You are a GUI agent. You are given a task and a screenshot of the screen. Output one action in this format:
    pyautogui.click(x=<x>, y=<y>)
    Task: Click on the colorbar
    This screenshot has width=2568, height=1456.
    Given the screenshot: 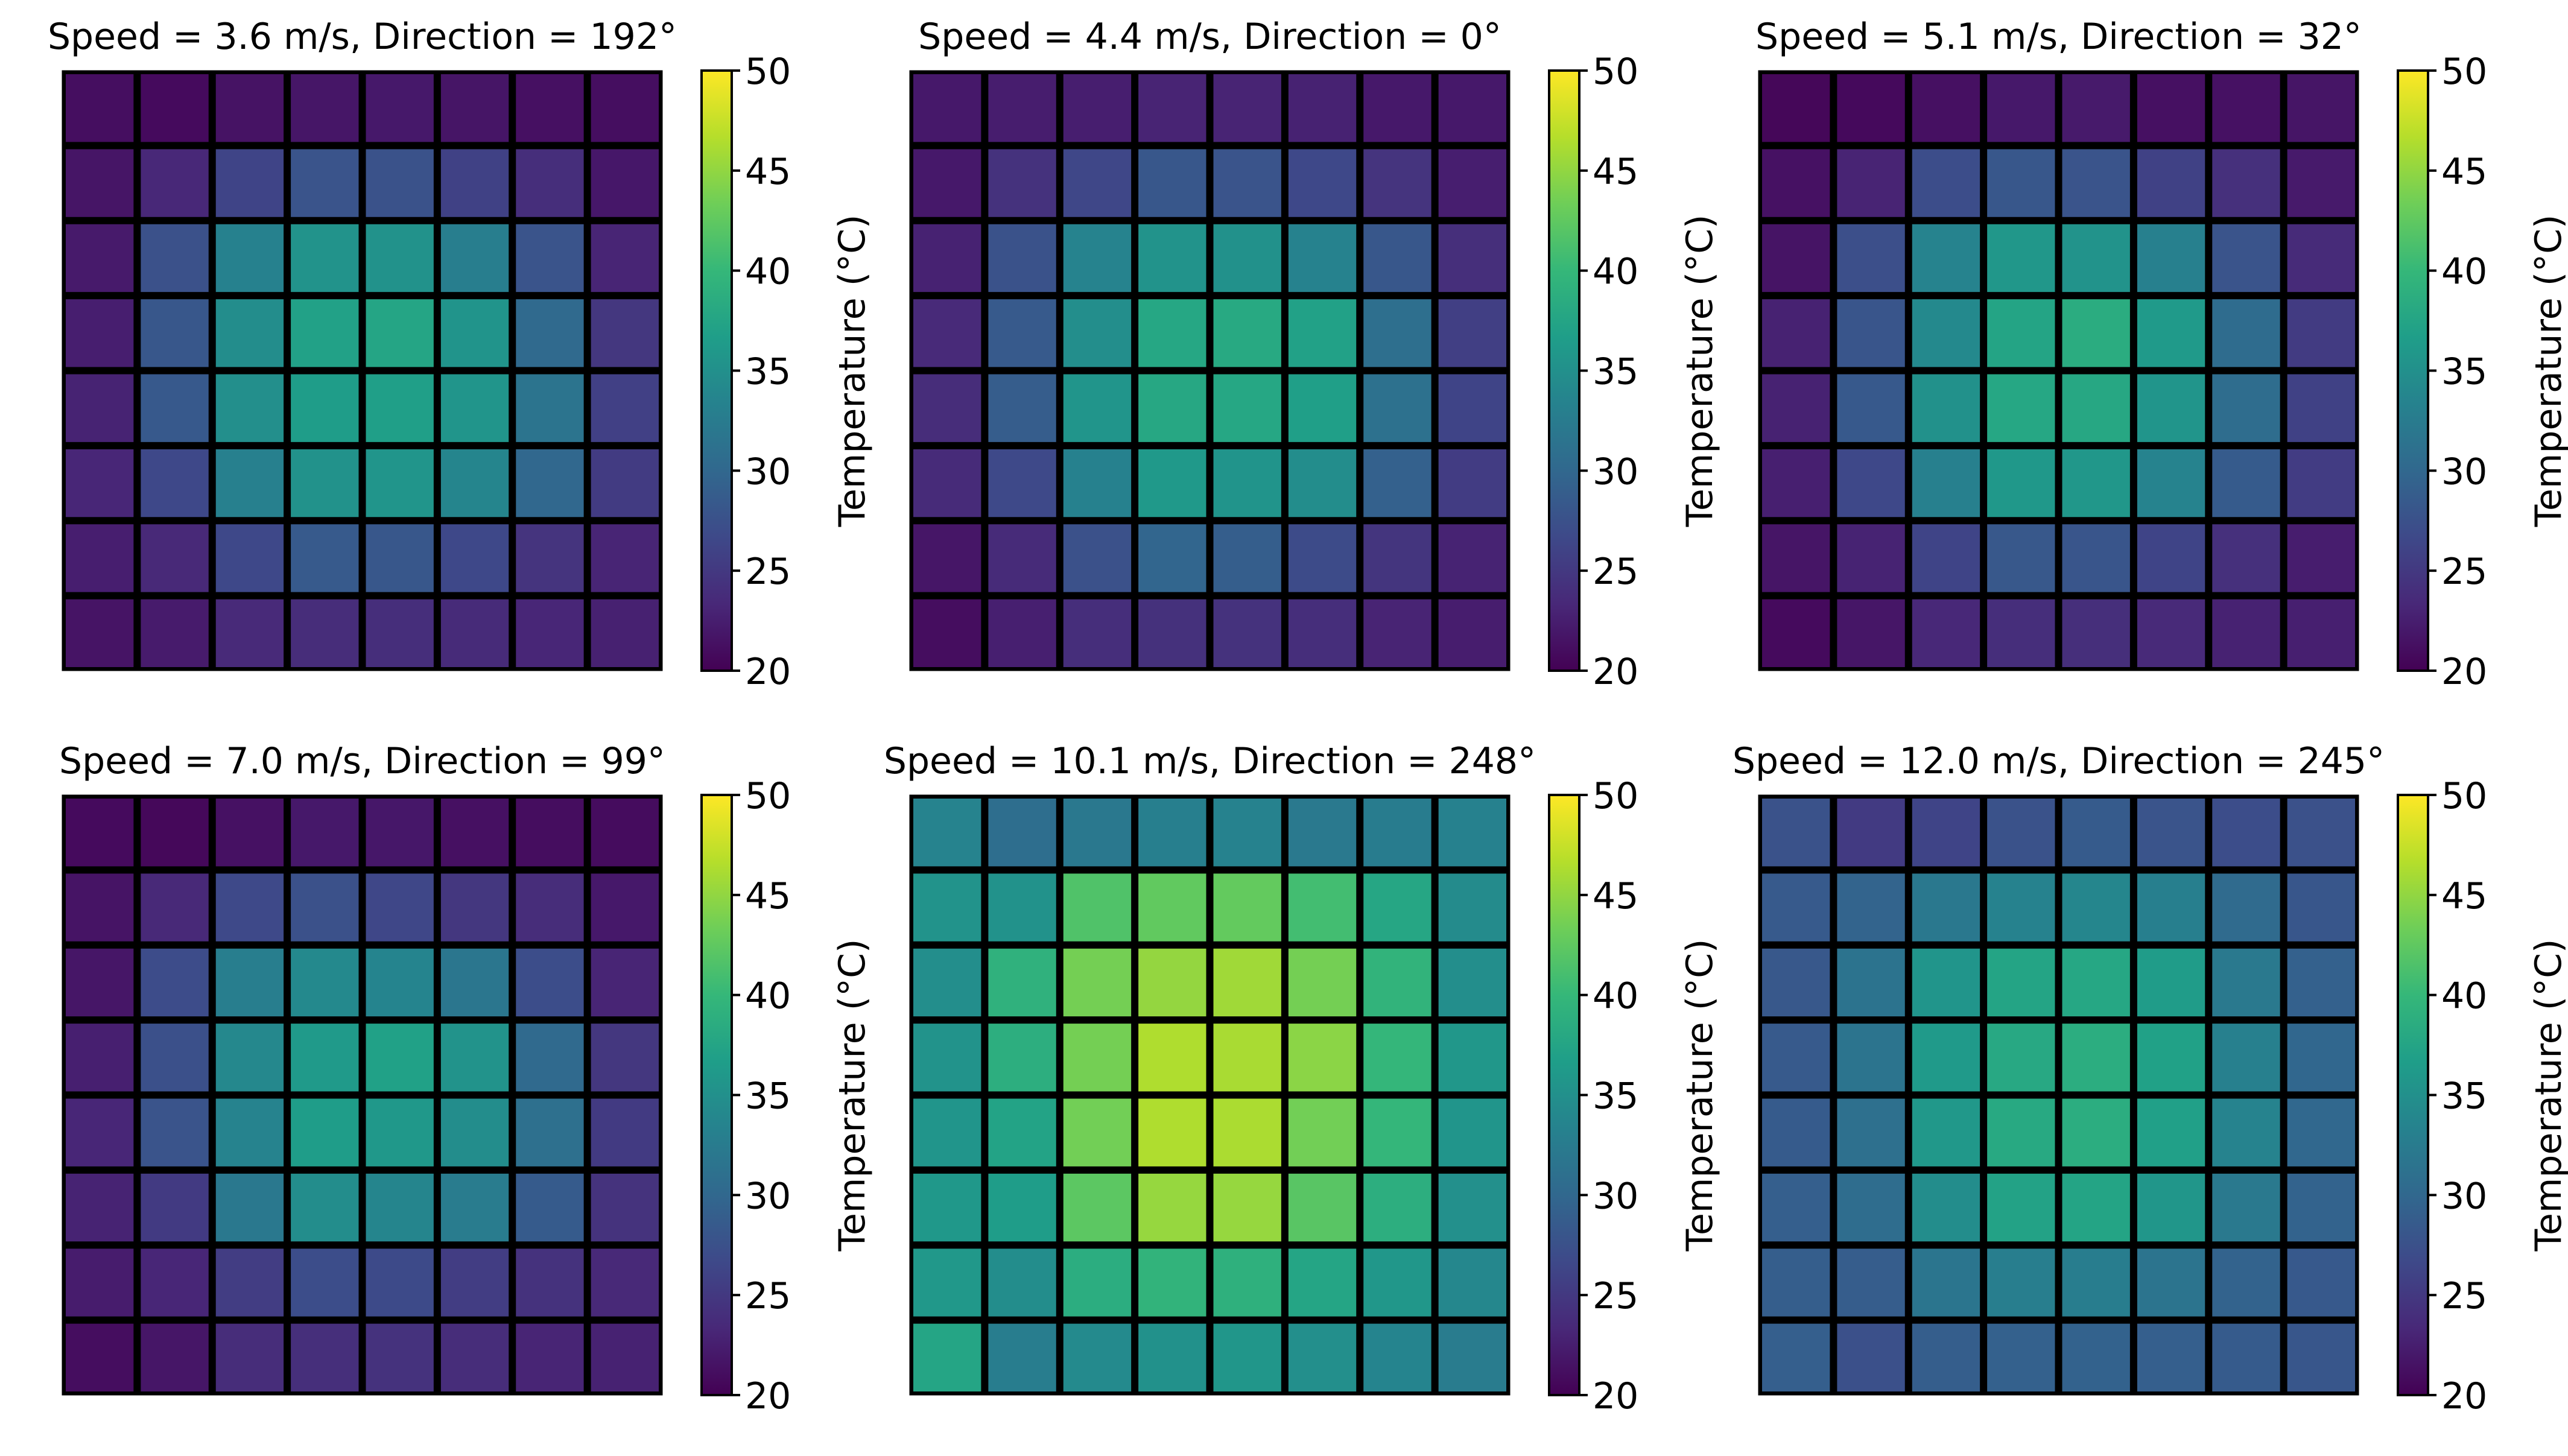 What is the action you would take?
    pyautogui.click(x=2413, y=1095)
    